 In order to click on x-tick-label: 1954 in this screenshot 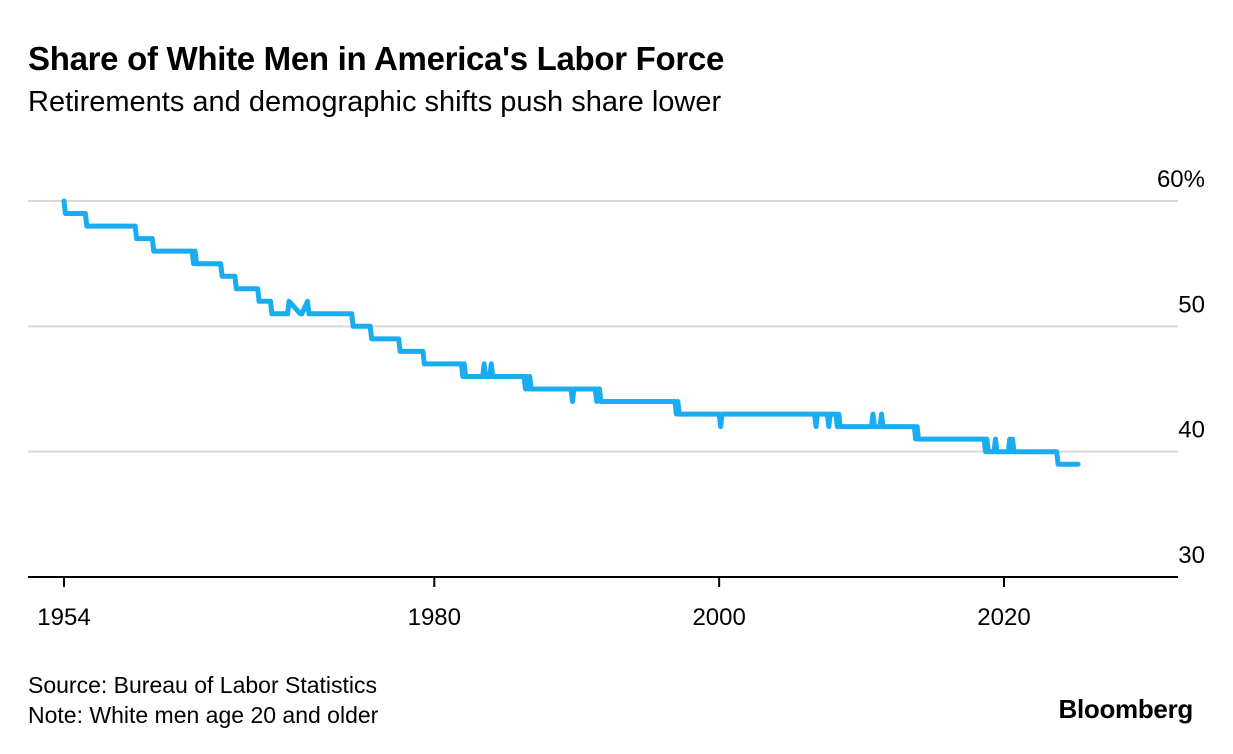, I will do `click(63, 617)`.